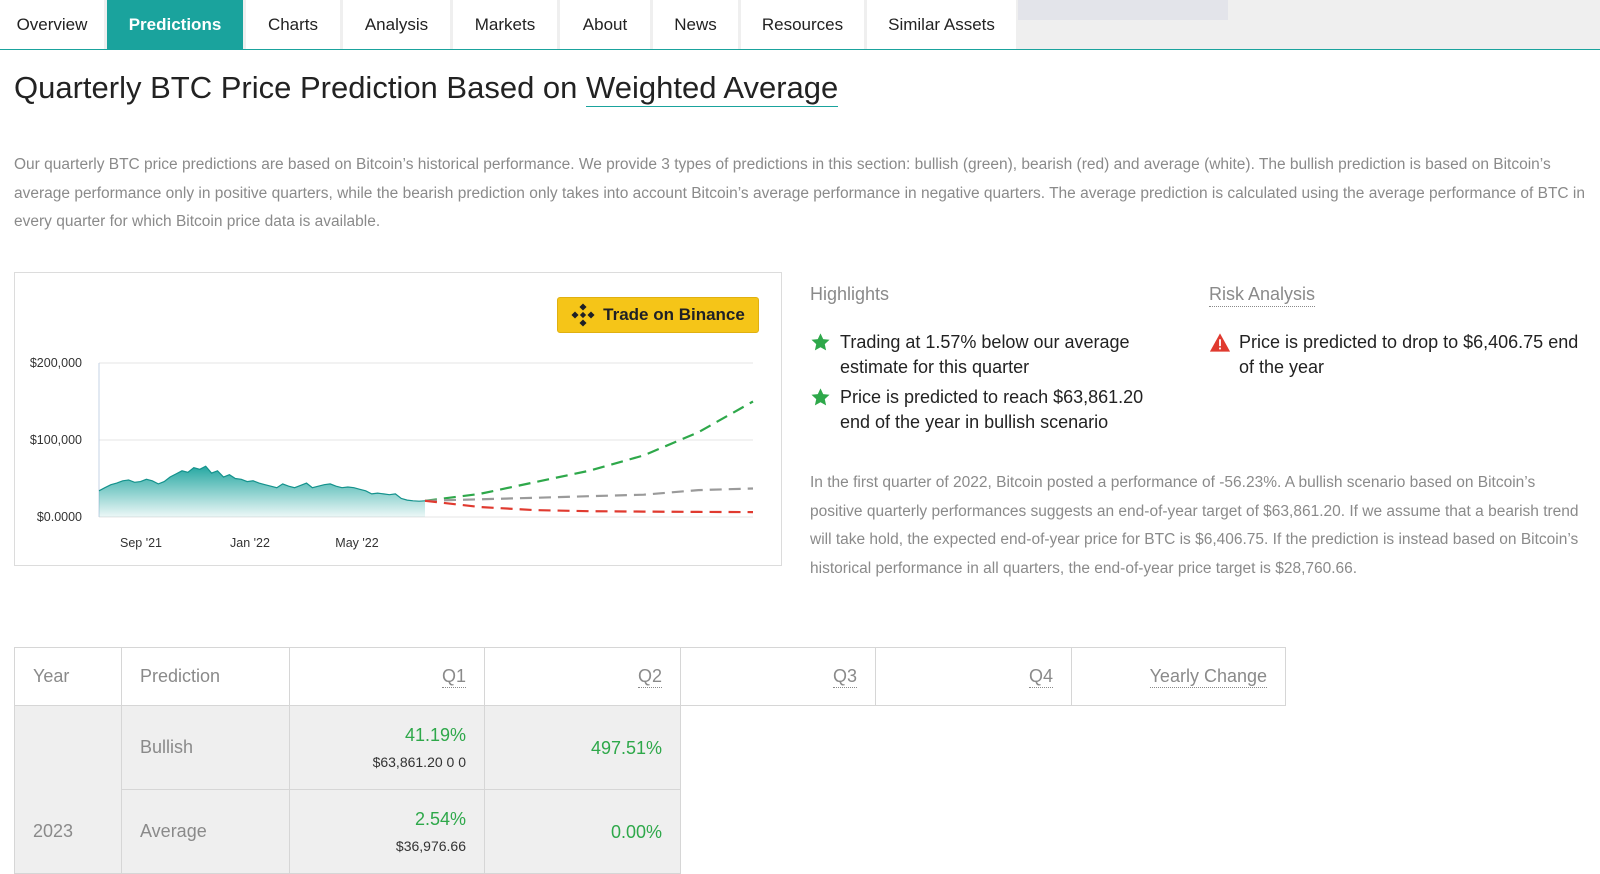 The width and height of the screenshot is (1600, 874). I want to click on x-axis-ticks: Sep '21 Jan '22 May '22, so click(249, 543).